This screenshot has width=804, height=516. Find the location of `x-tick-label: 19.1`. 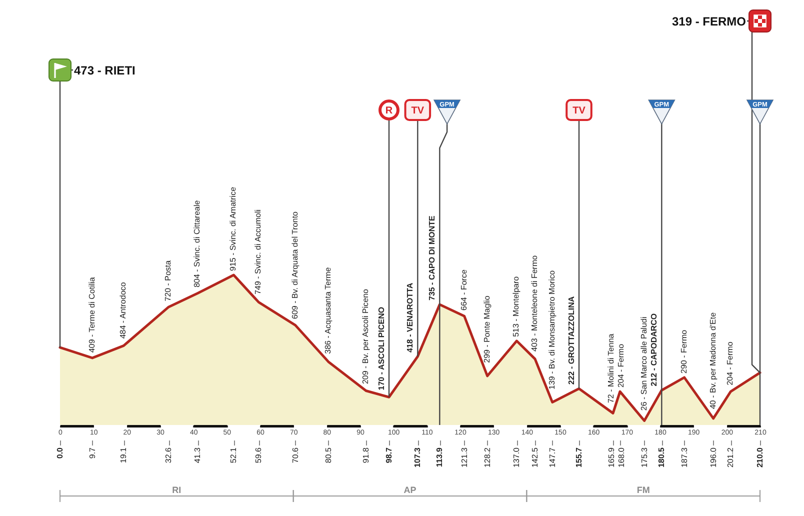

x-tick-label: 19.1 is located at coordinates (123, 455).